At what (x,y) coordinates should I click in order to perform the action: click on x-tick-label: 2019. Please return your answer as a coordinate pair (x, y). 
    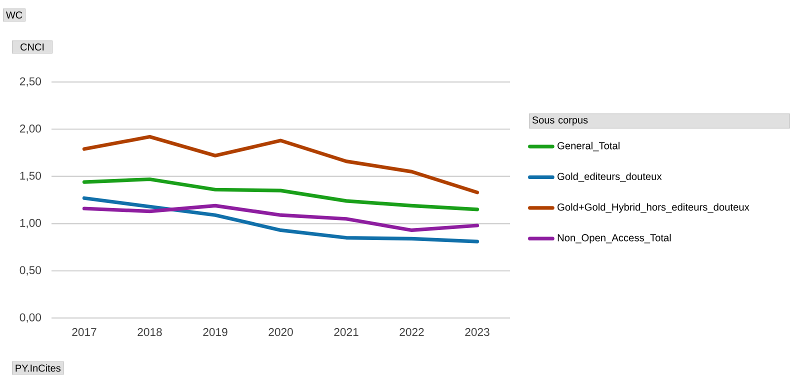
    Looking at the image, I should click on (215, 332).